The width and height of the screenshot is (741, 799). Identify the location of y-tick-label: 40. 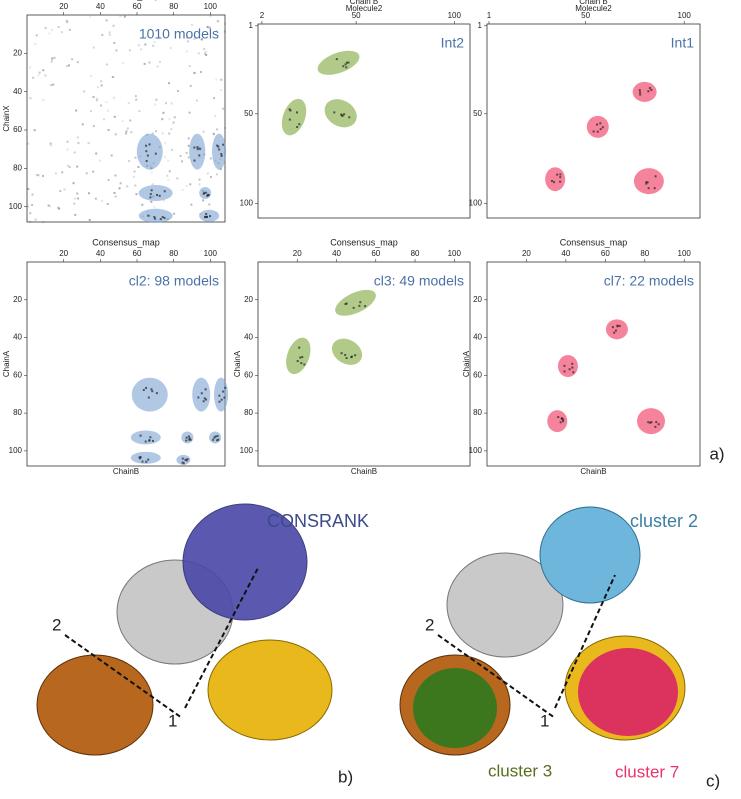
(17, 337).